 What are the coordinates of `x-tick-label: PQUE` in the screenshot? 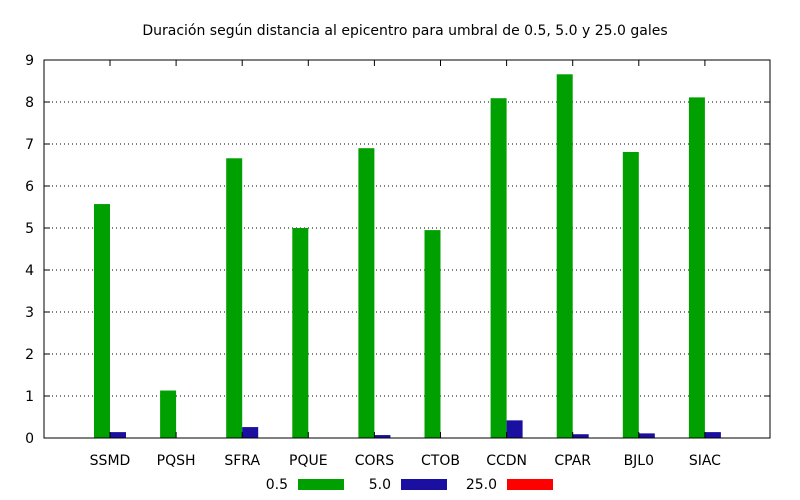 It's located at (308, 461).